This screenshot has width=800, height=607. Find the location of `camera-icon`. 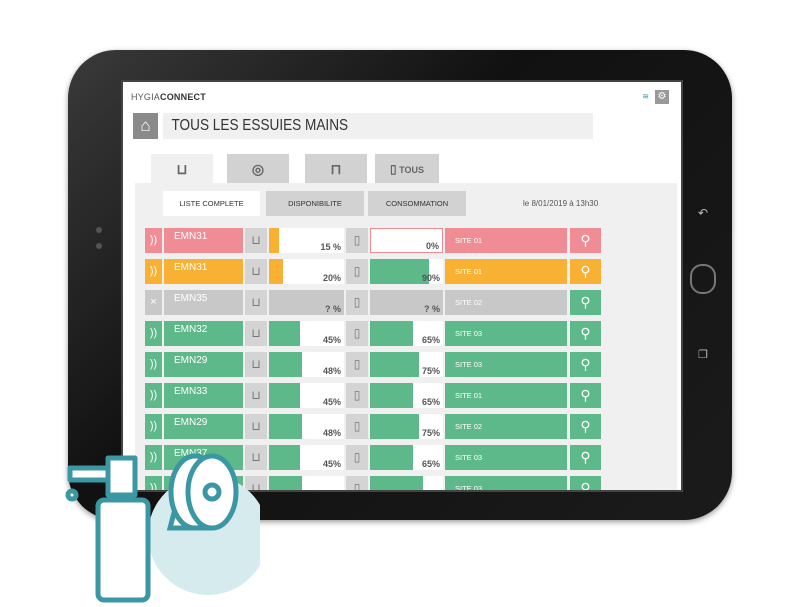

camera-icon is located at coordinates (99, 230).